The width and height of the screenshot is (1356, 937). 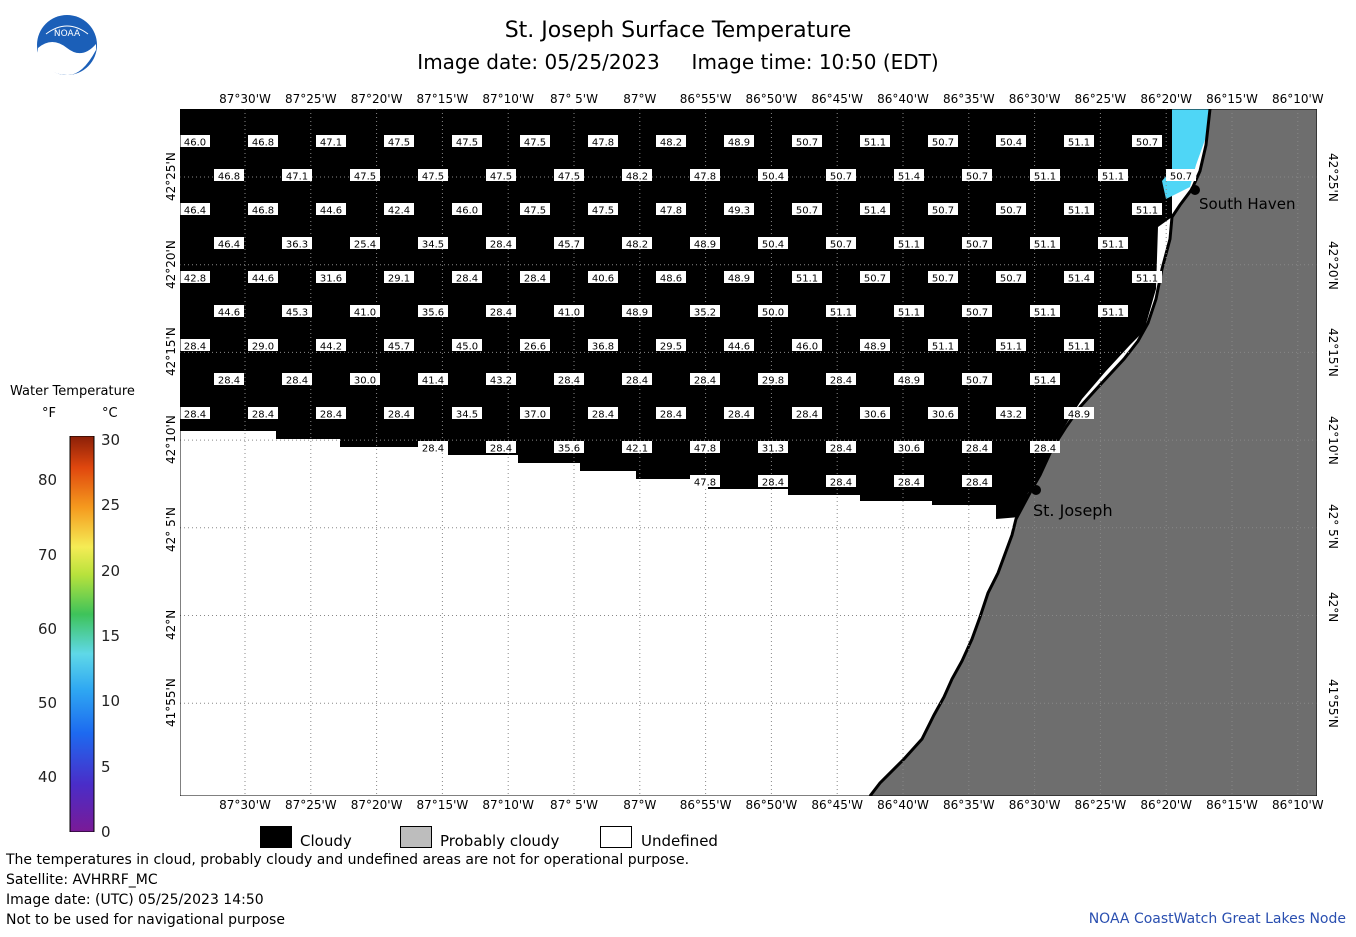 I want to click on temp-value: 49.3, so click(x=739, y=210).